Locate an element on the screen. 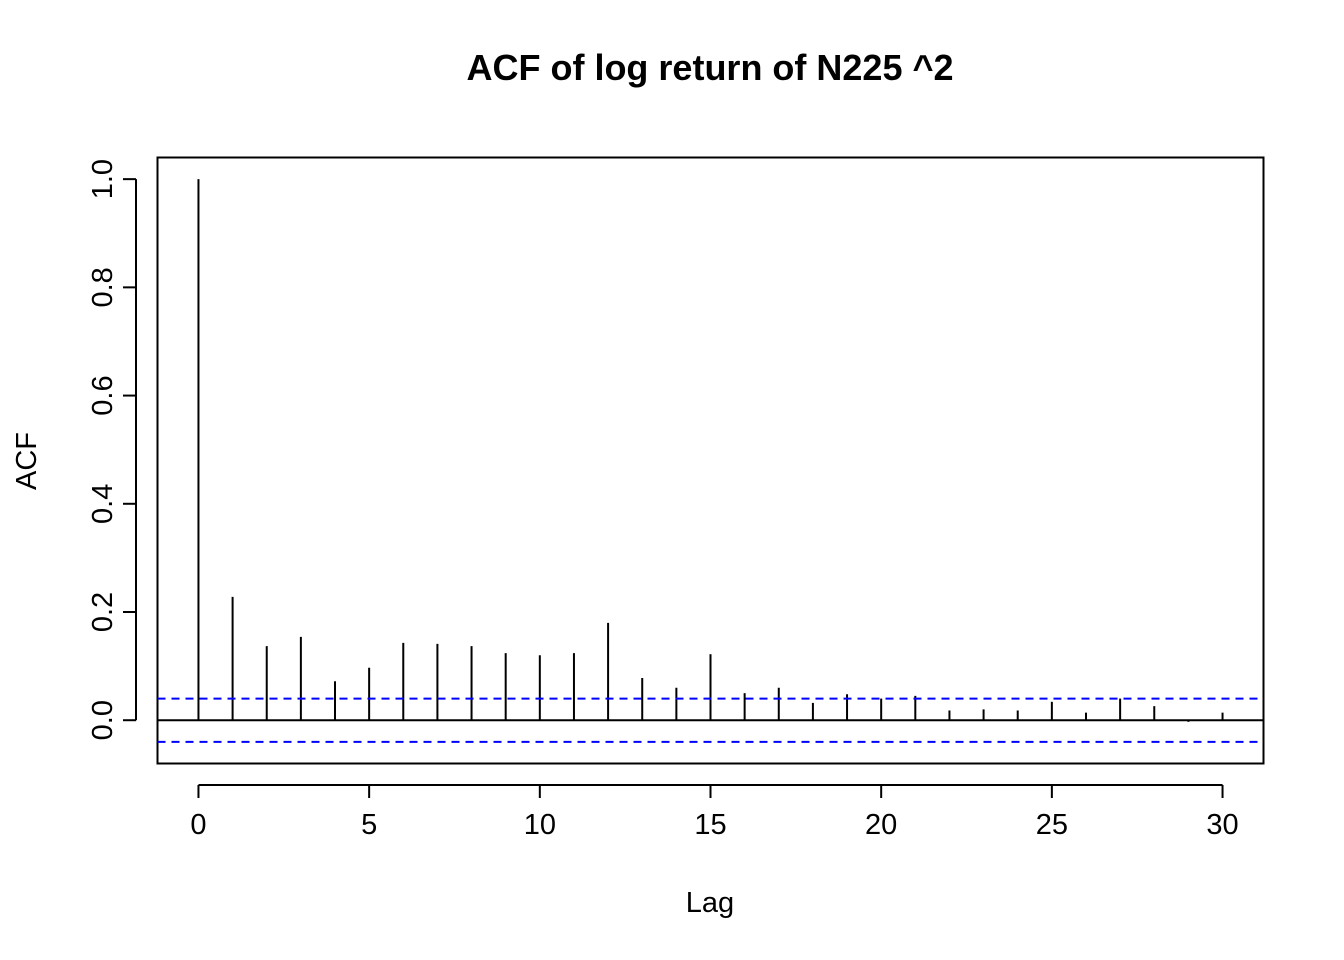  x-axis-label: Lag is located at coordinates (710, 903).